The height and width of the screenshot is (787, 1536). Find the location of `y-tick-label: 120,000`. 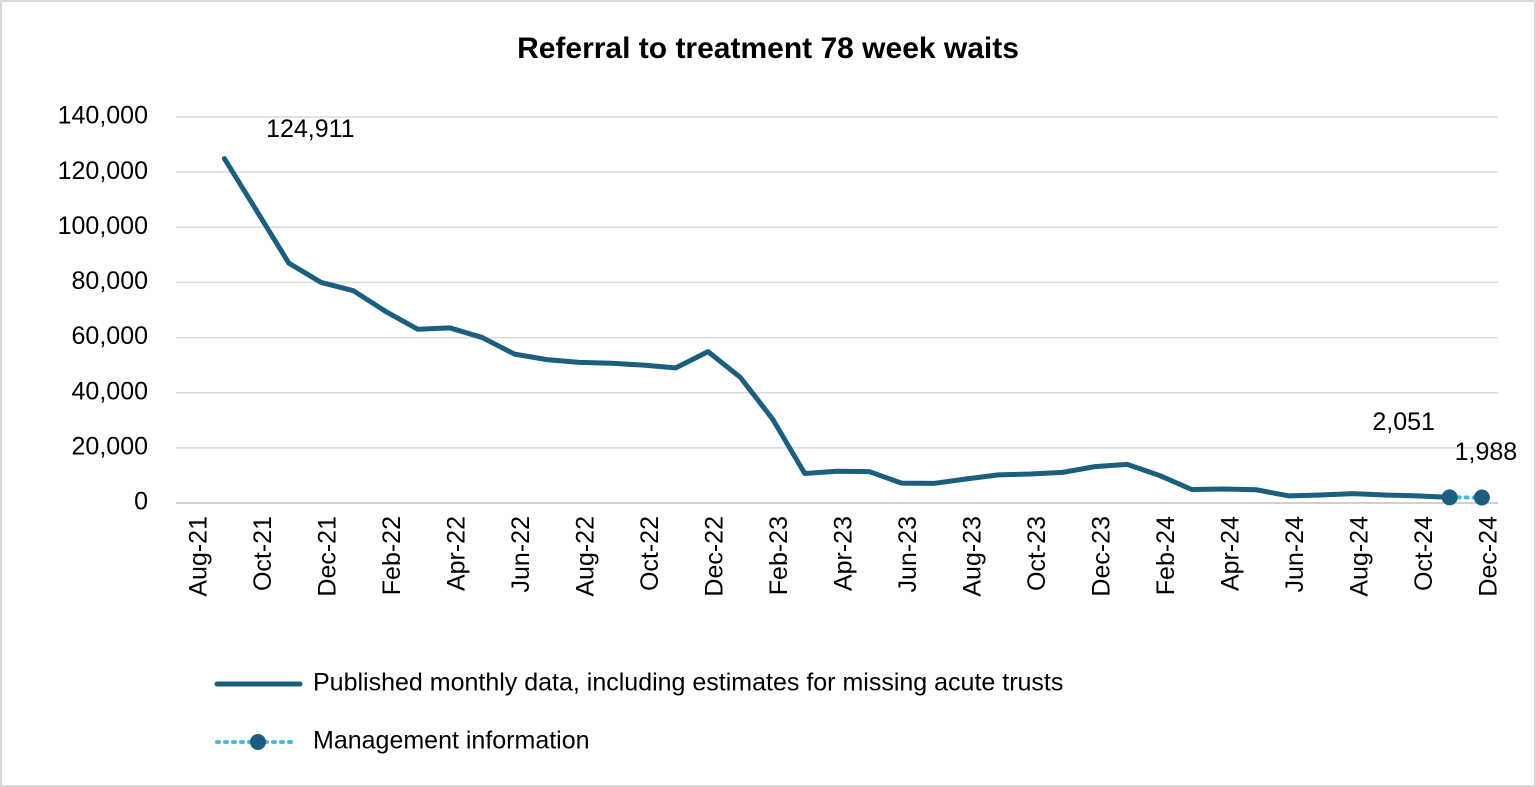

y-tick-label: 120,000 is located at coordinates (103, 171).